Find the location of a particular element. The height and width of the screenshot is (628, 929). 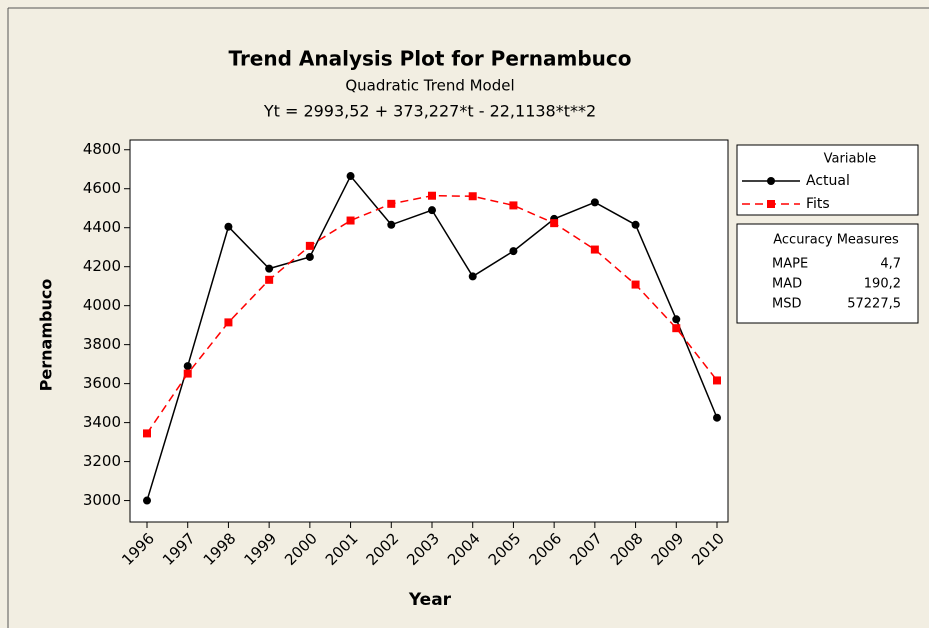

equation: Yt = 2993,52 + 373,227*t - 22,1138*t**2 is located at coordinates (429, 111).